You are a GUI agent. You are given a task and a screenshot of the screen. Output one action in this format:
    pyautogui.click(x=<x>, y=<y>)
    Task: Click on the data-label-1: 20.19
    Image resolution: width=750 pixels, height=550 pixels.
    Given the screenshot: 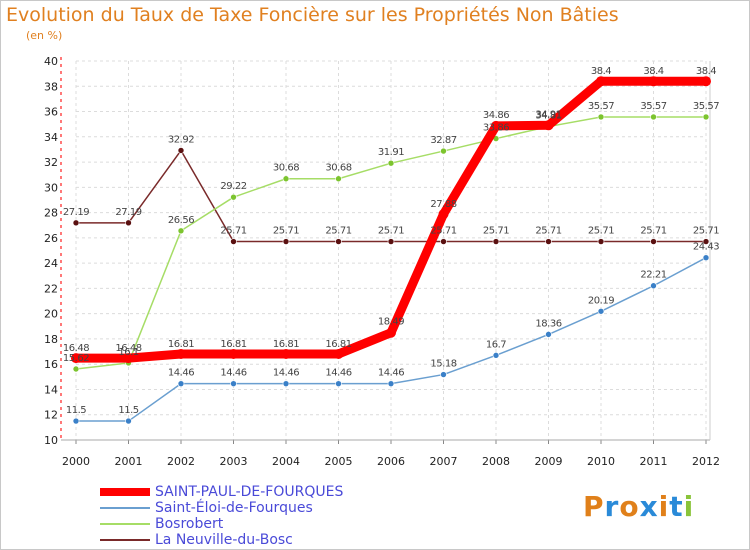 What is the action you would take?
    pyautogui.click(x=601, y=300)
    